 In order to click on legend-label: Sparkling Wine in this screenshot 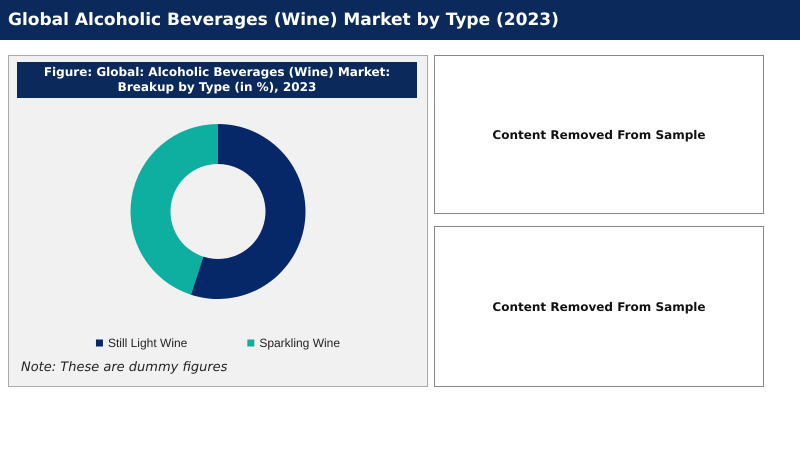, I will do `click(299, 343)`.